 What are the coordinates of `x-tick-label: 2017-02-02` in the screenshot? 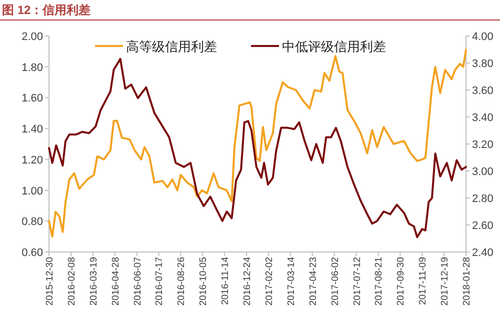 It's located at (269, 281).